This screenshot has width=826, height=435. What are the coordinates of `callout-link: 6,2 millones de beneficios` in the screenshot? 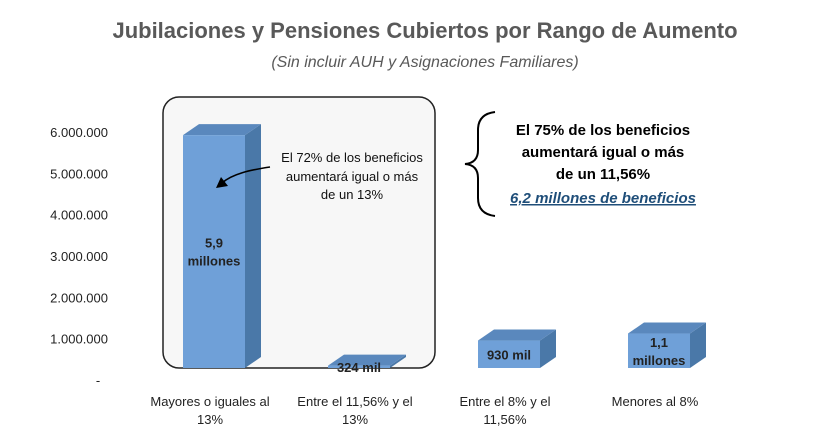 It's located at (603, 198).